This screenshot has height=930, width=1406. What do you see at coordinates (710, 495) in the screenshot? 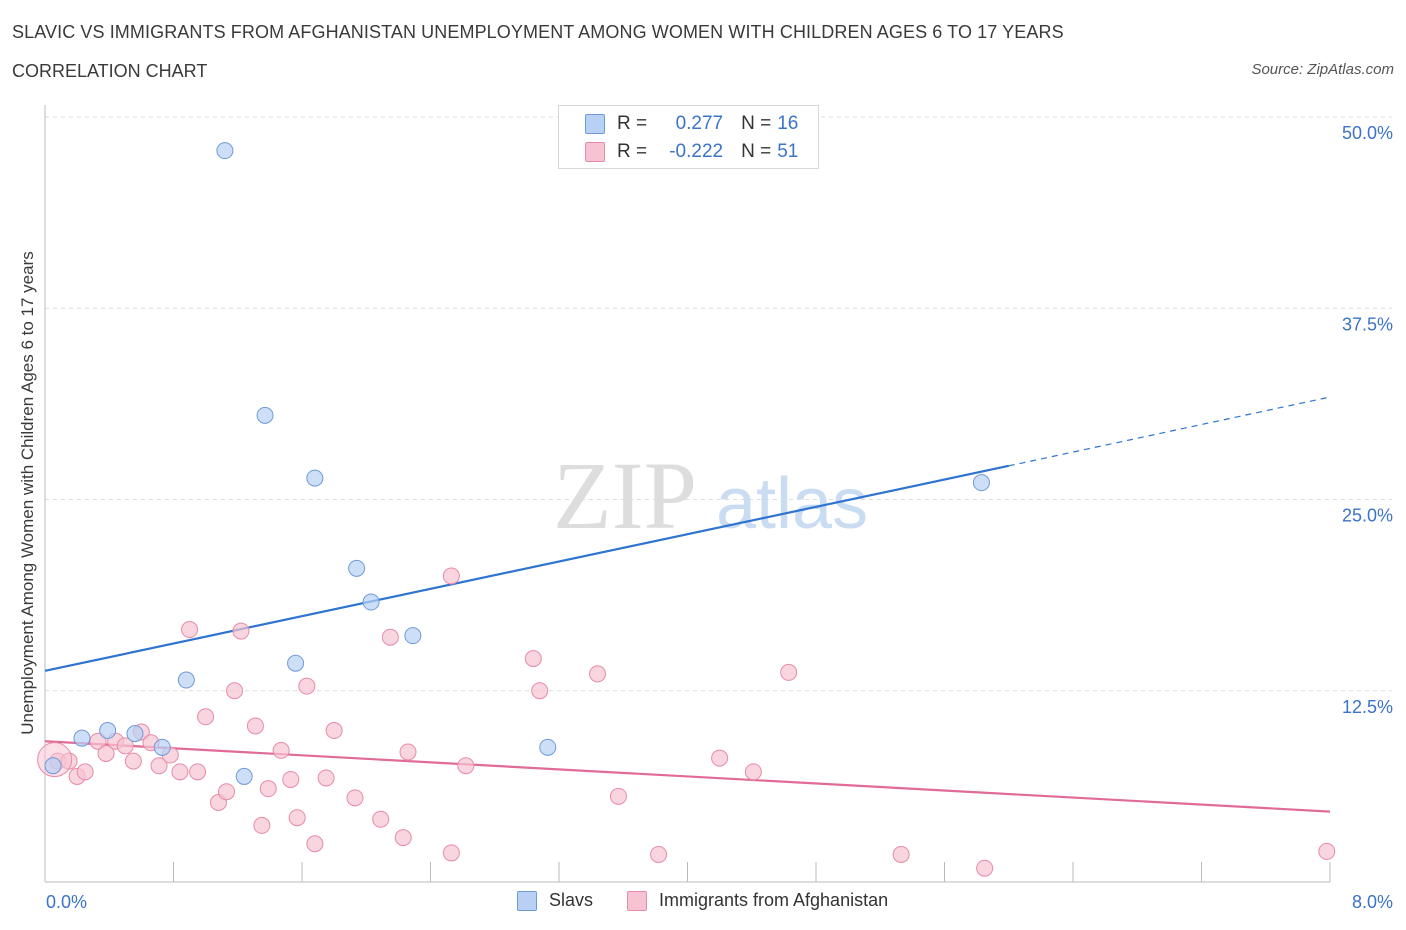
I see `watermark: ZIP atlas` at bounding box center [710, 495].